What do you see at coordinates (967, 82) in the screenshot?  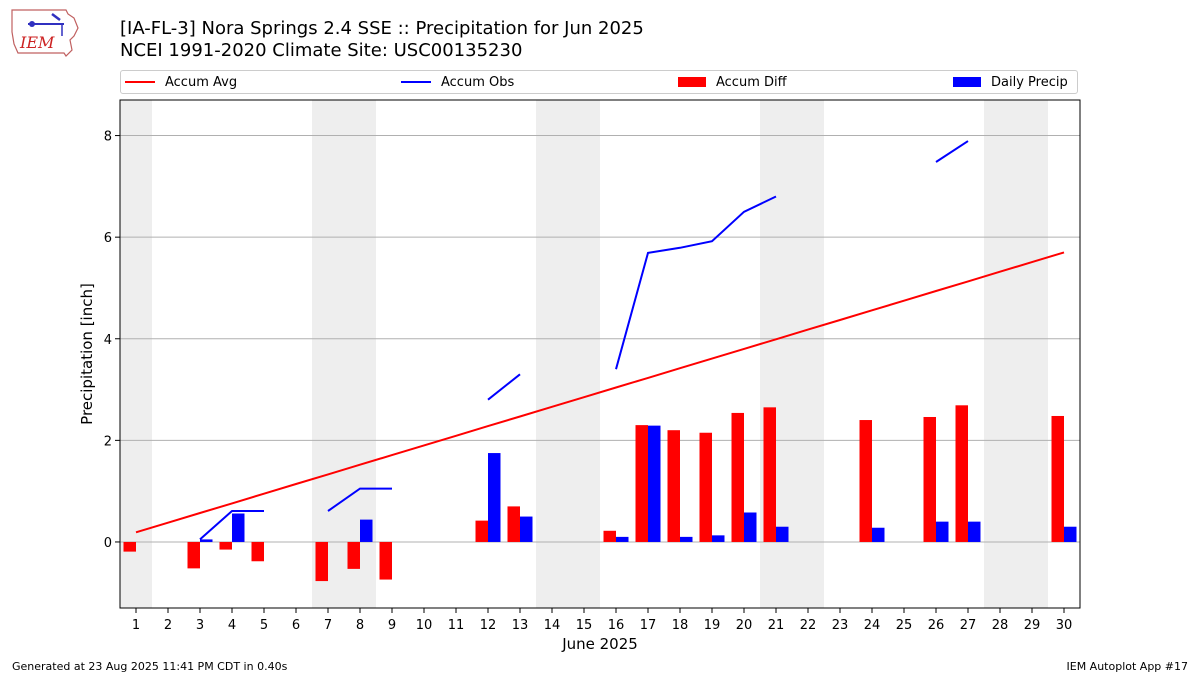 I see `legend-swatch-daily-precip` at bounding box center [967, 82].